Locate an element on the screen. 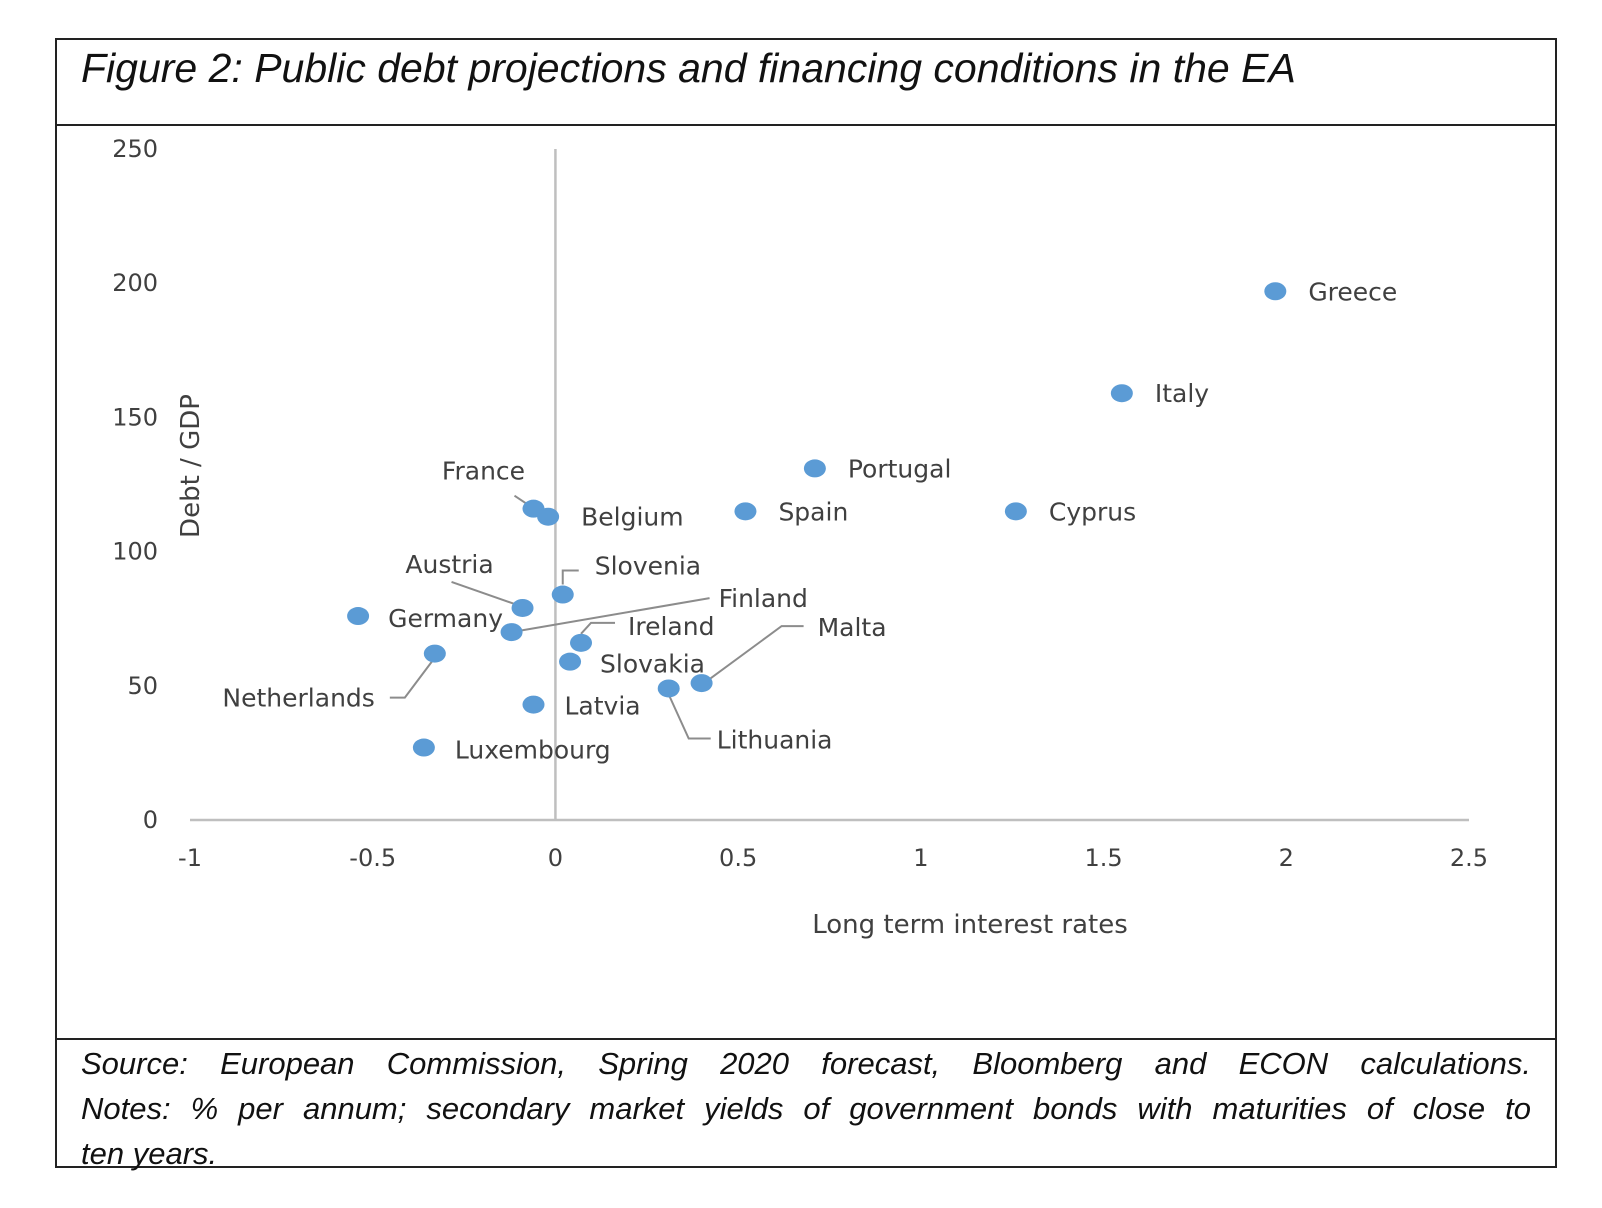  point-label-belgium: Belgium is located at coordinates (632, 517).